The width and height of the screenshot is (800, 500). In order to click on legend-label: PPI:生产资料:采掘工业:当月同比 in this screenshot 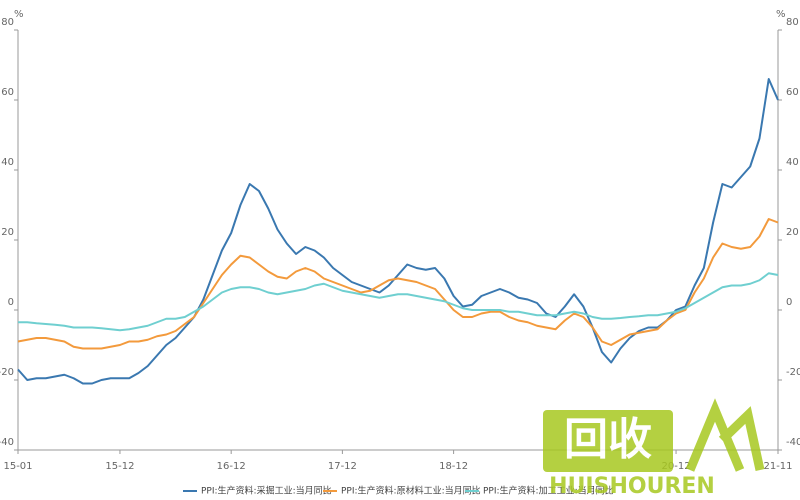, I will do `click(266, 491)`.